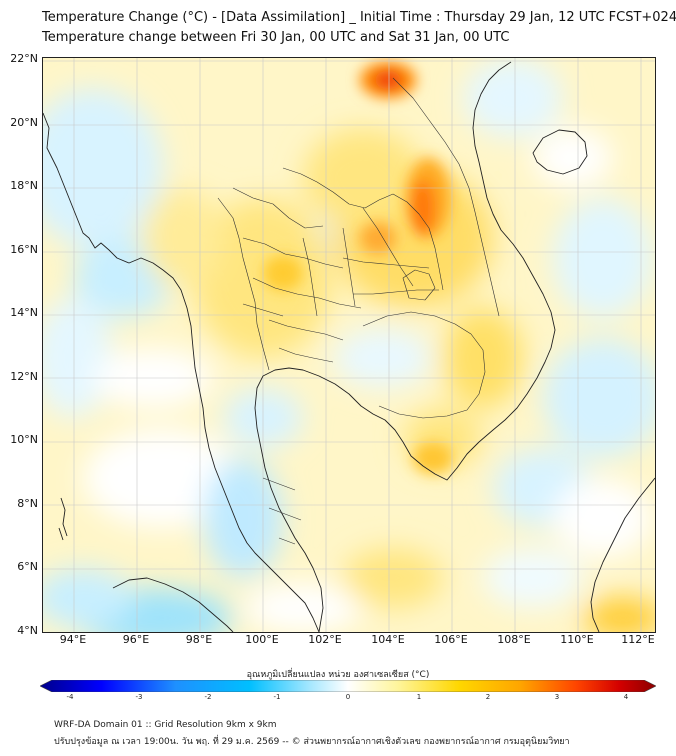 The width and height of the screenshot is (676, 756). Describe the element at coordinates (262, 639) in the screenshot. I see `lon-label-100e: 100°E` at that location.